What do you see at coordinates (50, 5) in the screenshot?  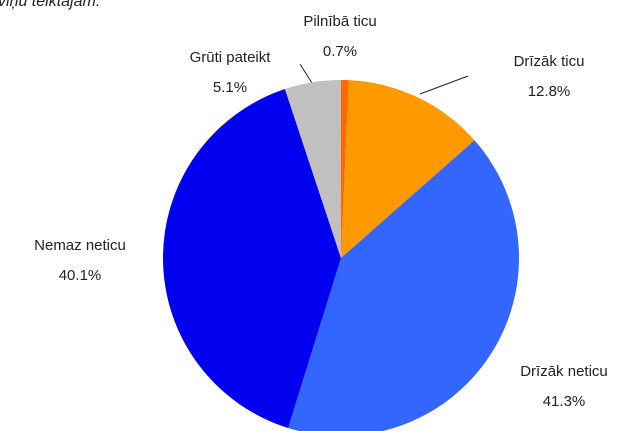 I see `chart-subtitle: viņu teiktajam.` at bounding box center [50, 5].